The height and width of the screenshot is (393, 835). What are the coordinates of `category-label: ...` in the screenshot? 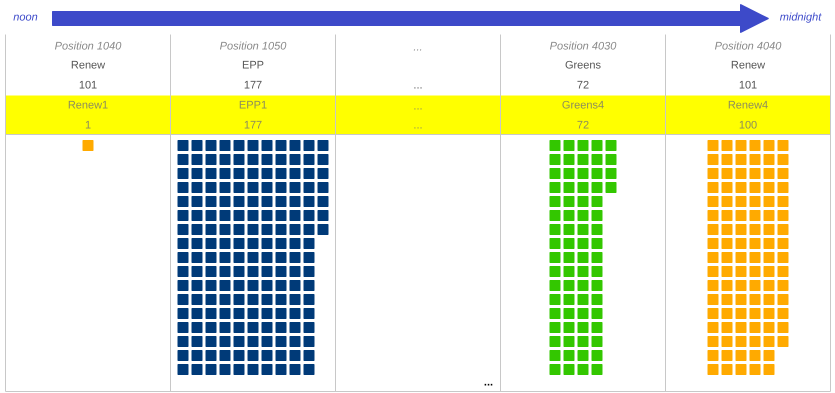 It's located at (418, 48).